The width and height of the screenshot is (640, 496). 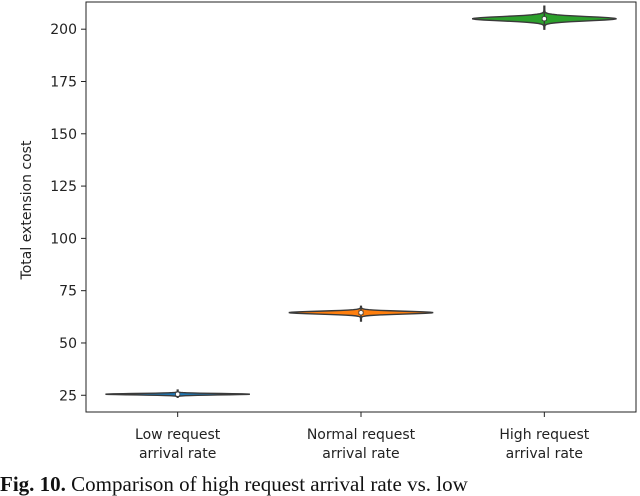 I want to click on y-axis: 25 50 75 100 125 150 175 200, so click(x=68, y=213).